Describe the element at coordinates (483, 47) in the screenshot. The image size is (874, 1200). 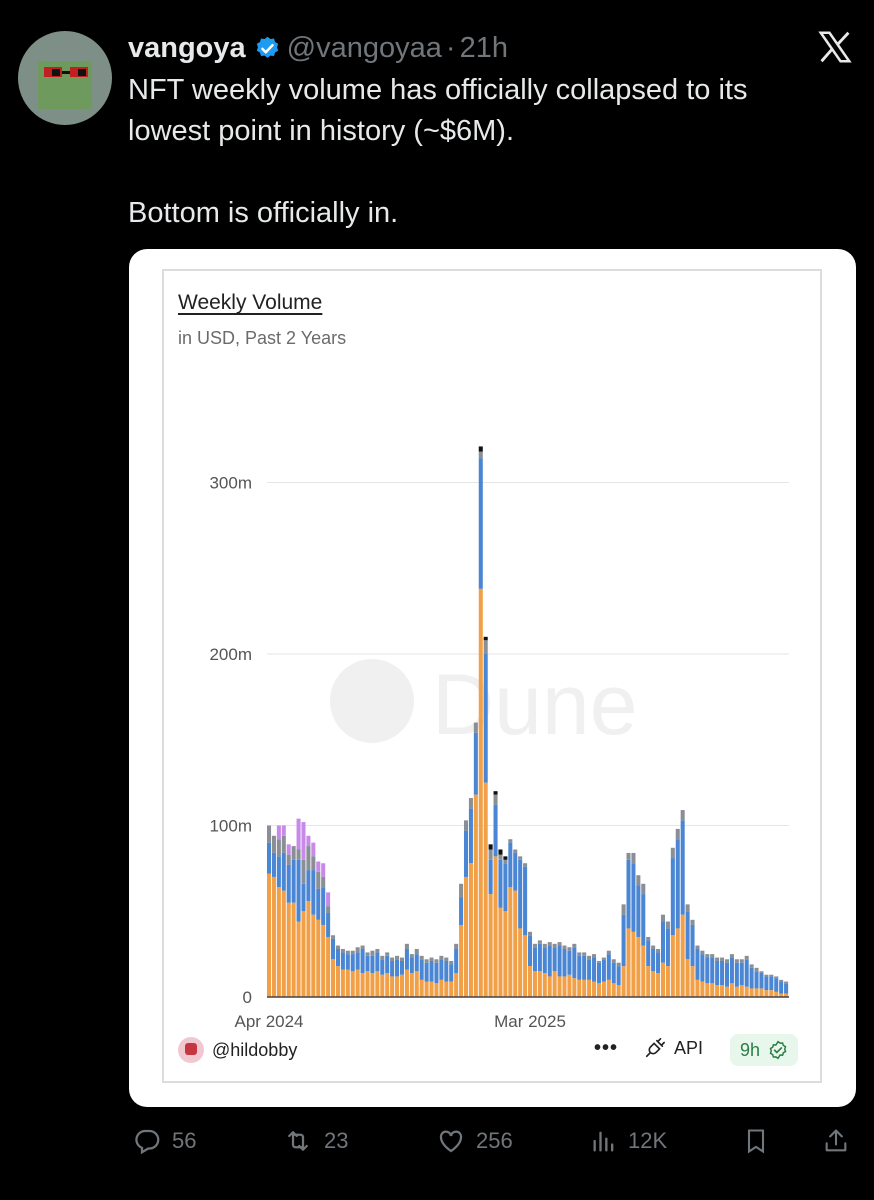
I see `tweet-timestamp: 21h` at that location.